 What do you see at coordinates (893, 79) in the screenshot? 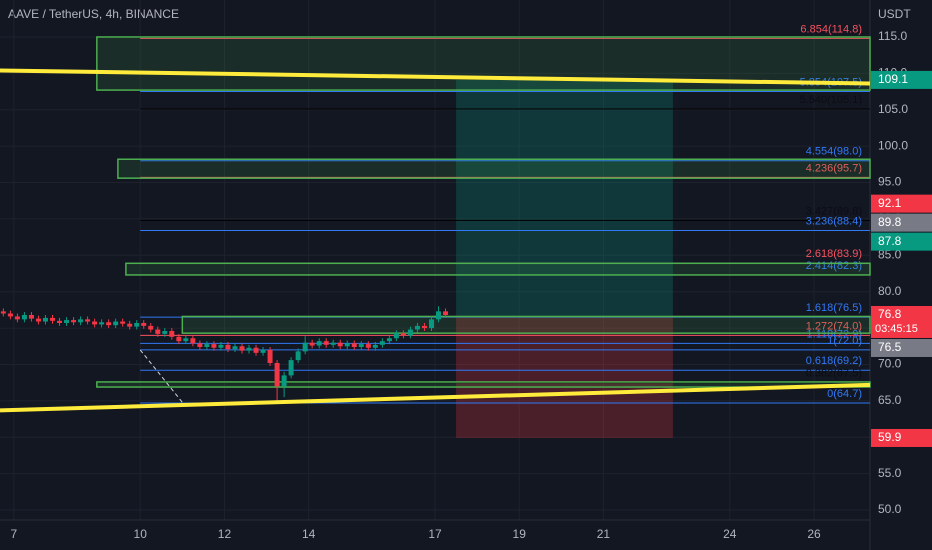
I see `price-label: 109.1` at bounding box center [893, 79].